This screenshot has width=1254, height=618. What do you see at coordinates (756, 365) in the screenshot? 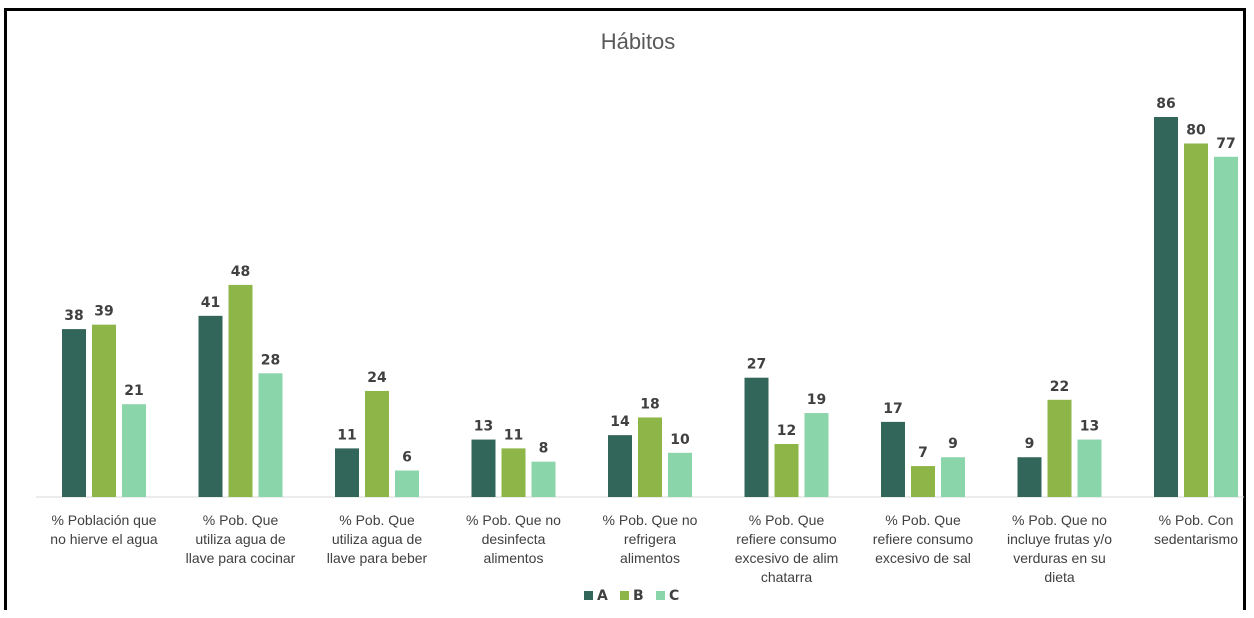
I see `data-label-A-5: 27` at bounding box center [756, 365].